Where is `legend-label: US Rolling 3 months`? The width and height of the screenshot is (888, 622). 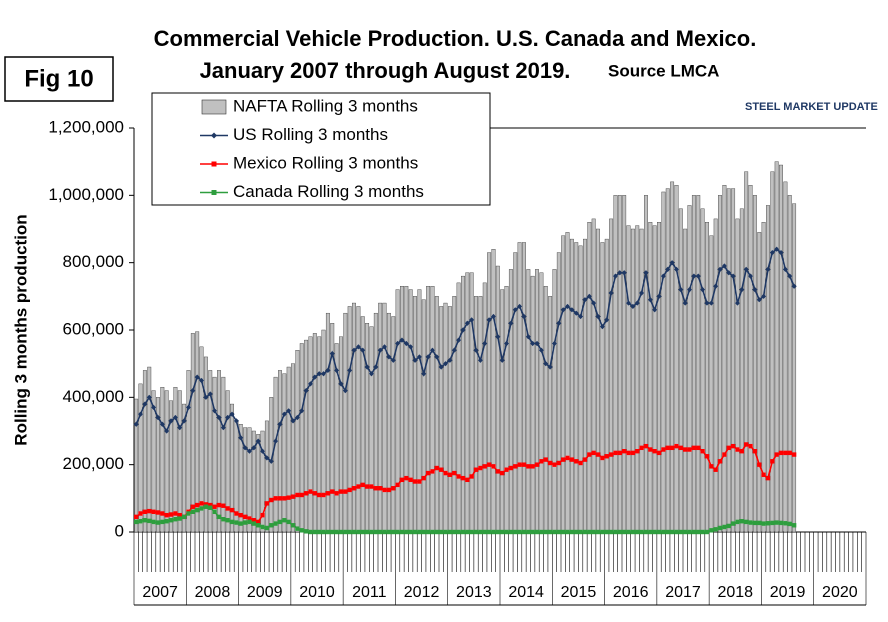
legend-label: US Rolling 3 months is located at coordinates (310, 134).